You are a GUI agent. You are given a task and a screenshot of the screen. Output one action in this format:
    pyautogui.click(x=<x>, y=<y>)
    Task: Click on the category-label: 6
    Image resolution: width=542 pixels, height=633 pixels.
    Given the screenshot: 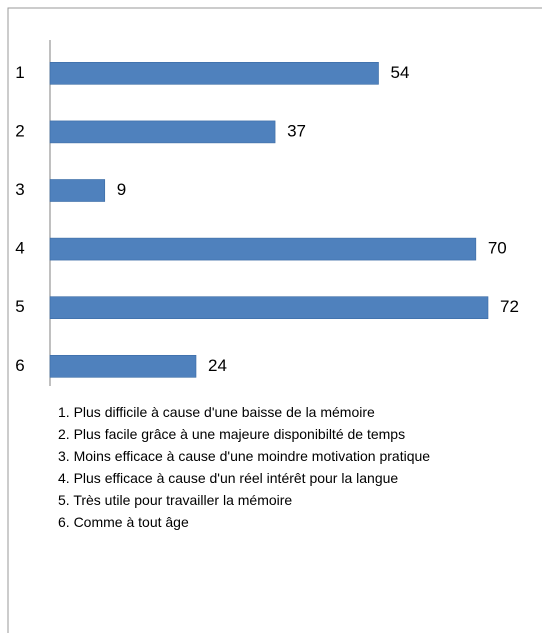 What is the action you would take?
    pyautogui.click(x=19, y=365)
    